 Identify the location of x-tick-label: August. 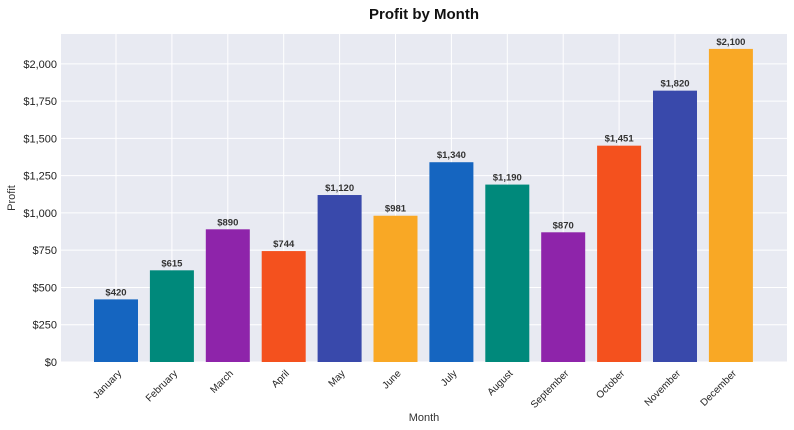
(501, 383).